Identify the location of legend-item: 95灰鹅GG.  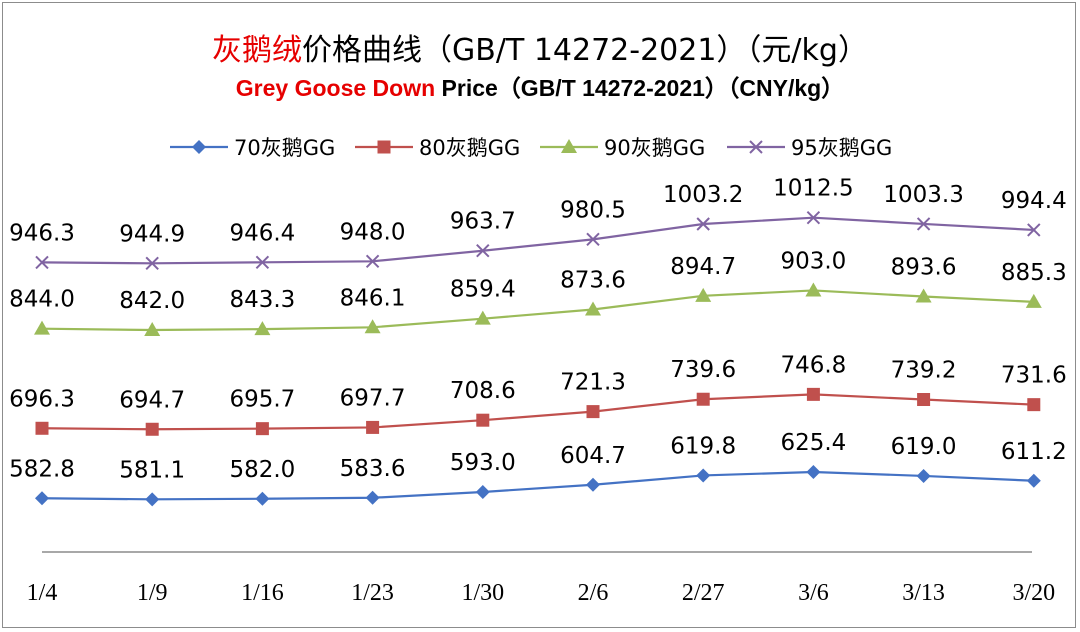
(809, 148).